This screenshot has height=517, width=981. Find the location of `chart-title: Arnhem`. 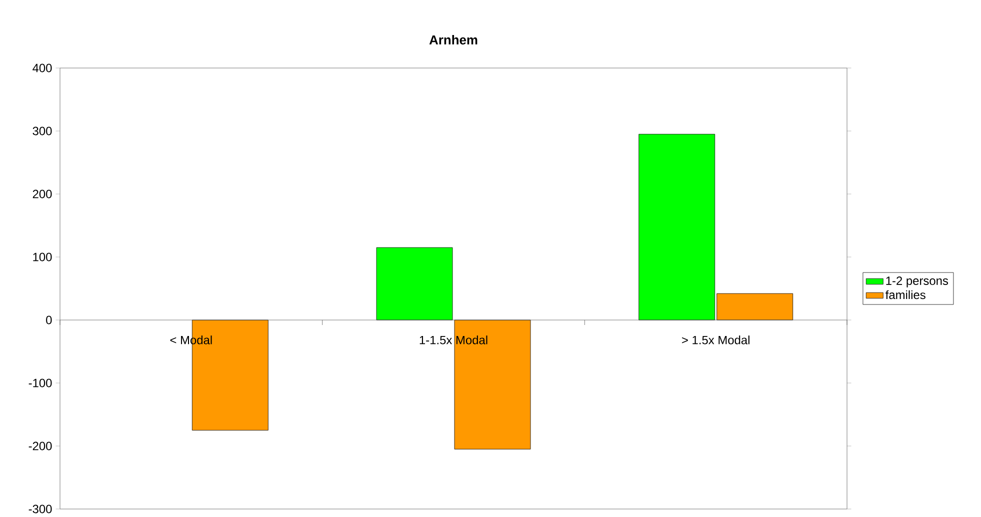

chart-title: Arnhem is located at coordinates (453, 39).